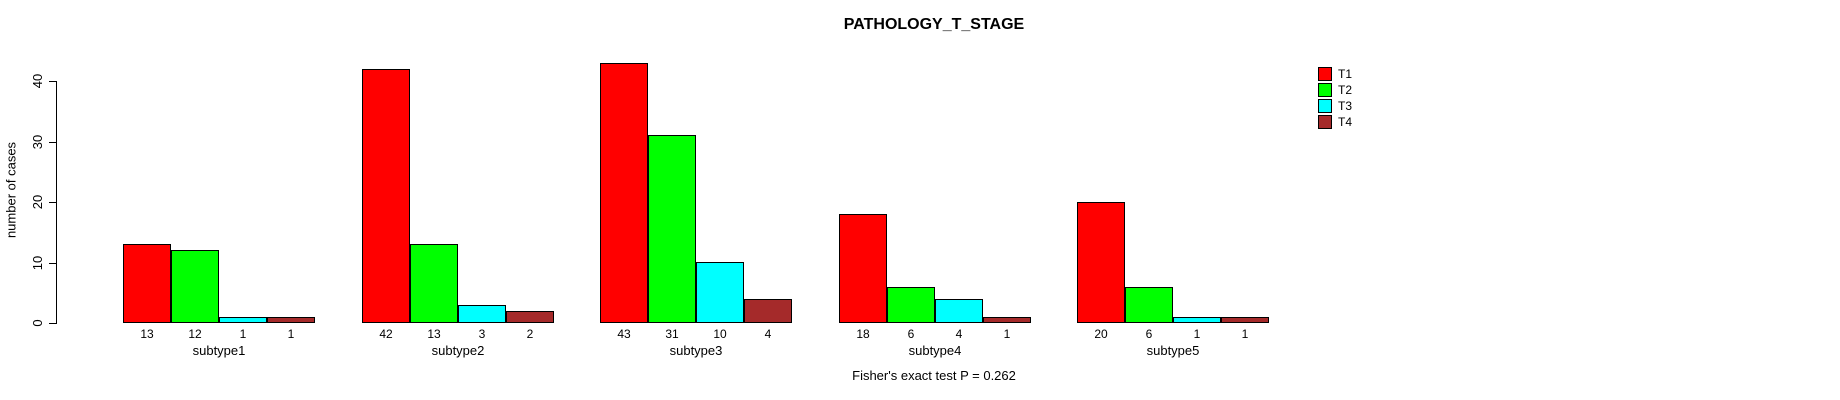 The height and width of the screenshot is (400, 1840). I want to click on bar-t3-subtype3, so click(720, 292).